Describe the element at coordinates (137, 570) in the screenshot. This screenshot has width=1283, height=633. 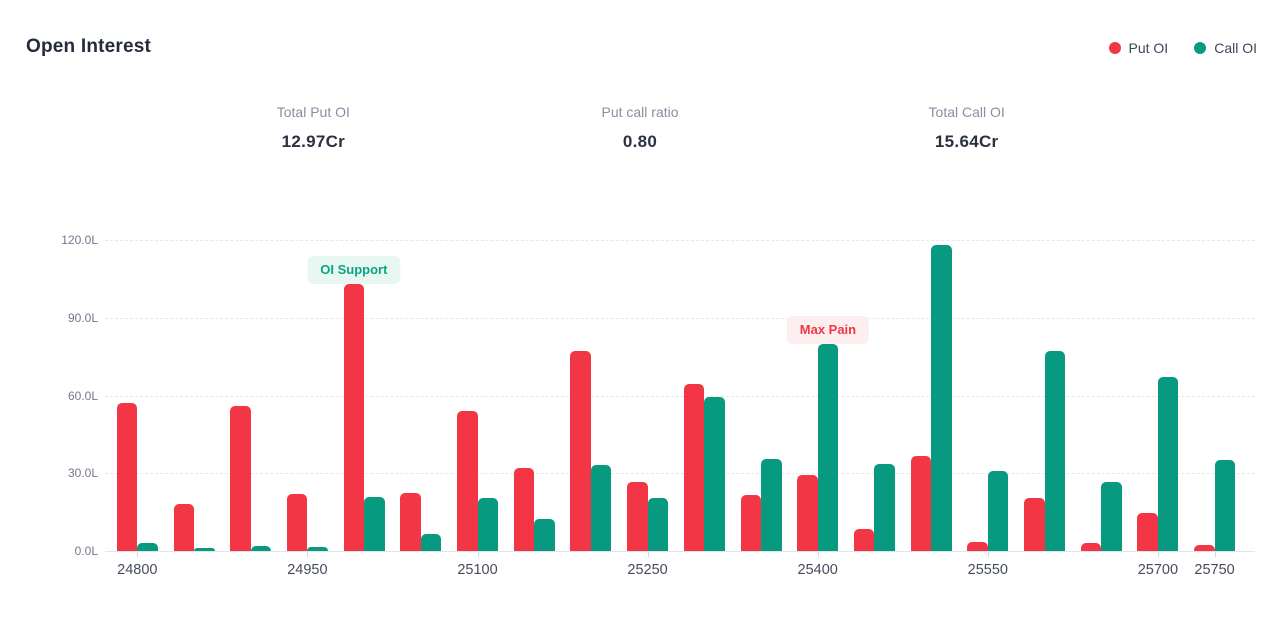
I see `x-axis-label: 24800` at that location.